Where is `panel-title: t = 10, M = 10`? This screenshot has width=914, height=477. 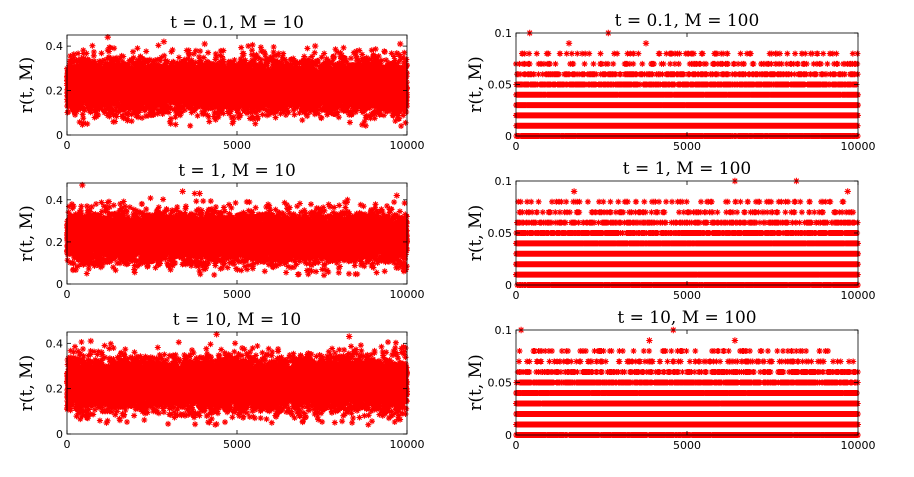
panel-title: t = 10, M = 10 is located at coordinates (237, 320).